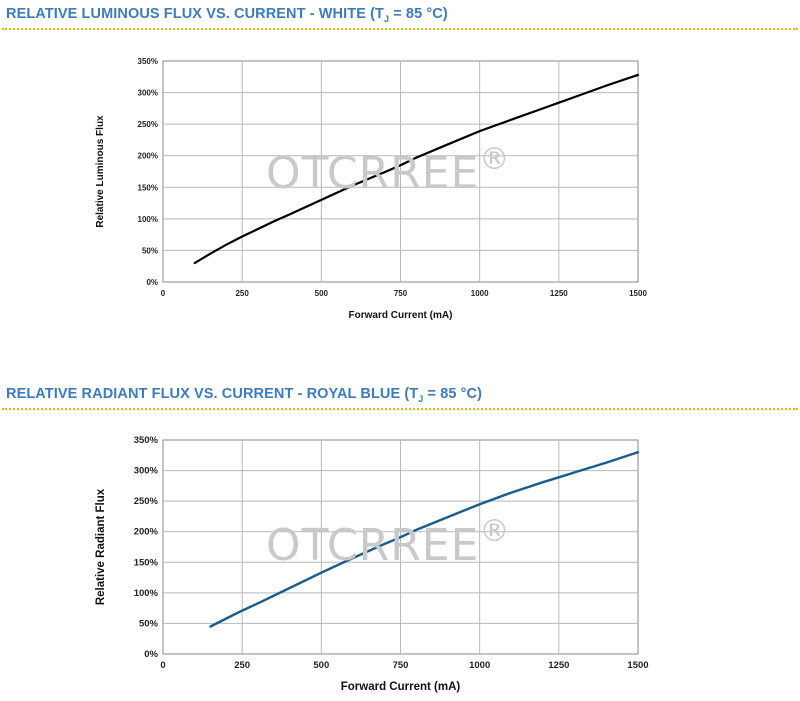  Describe the element at coordinates (100, 171) in the screenshot. I see `y-axis-title: Relative Luminous Flux` at that location.